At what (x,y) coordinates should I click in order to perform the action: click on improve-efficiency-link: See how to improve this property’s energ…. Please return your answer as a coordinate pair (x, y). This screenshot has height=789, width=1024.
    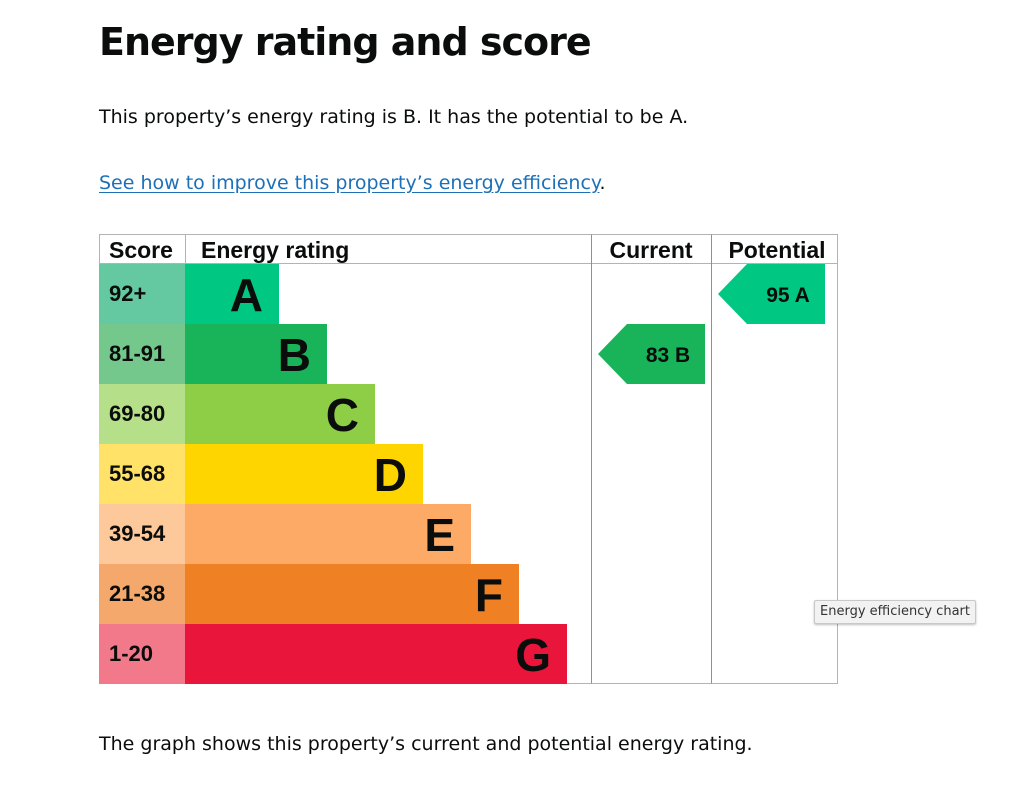
    Looking at the image, I should click on (349, 183).